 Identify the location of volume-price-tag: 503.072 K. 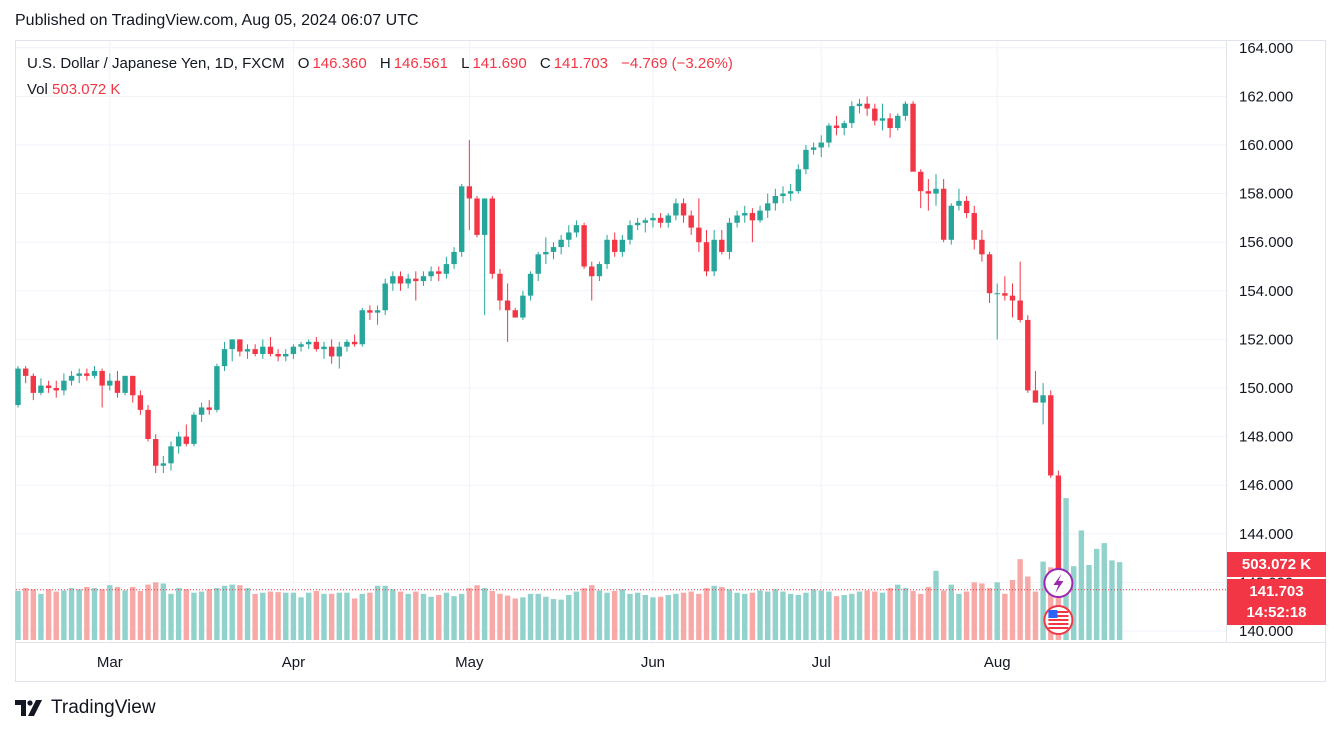
(1276, 564).